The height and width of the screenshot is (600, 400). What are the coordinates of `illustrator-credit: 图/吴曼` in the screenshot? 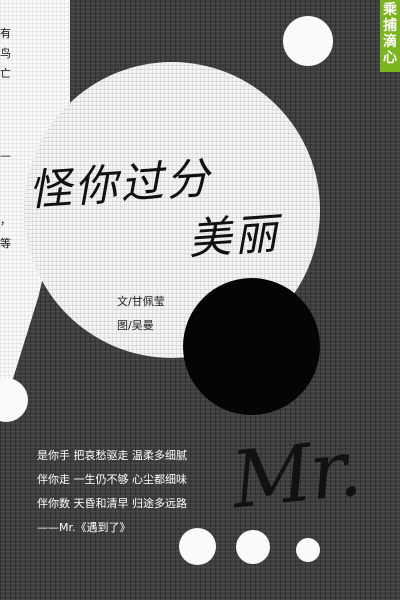 It's located at (135, 325).